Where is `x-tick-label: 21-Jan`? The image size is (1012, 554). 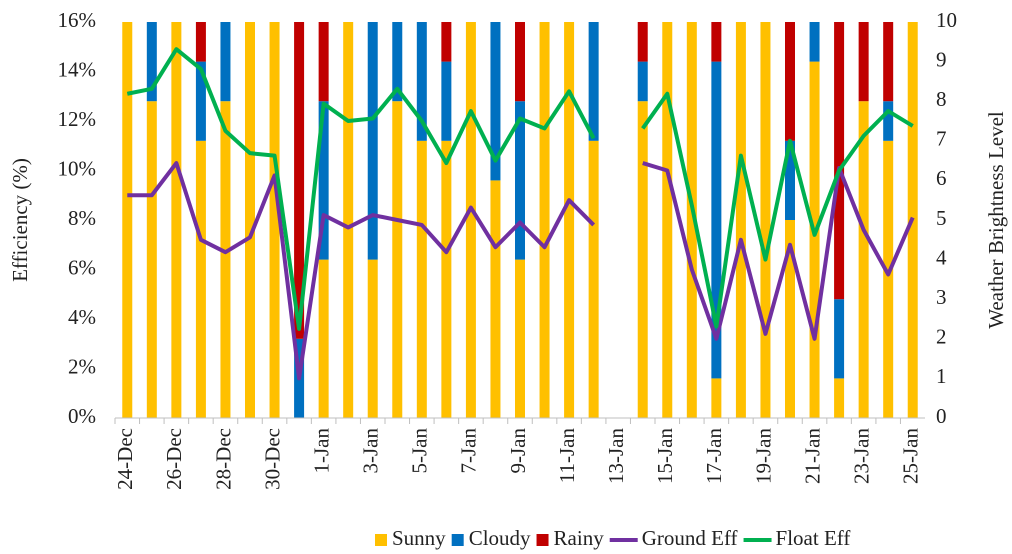
x-tick-label: 21-Jan is located at coordinates (812, 456).